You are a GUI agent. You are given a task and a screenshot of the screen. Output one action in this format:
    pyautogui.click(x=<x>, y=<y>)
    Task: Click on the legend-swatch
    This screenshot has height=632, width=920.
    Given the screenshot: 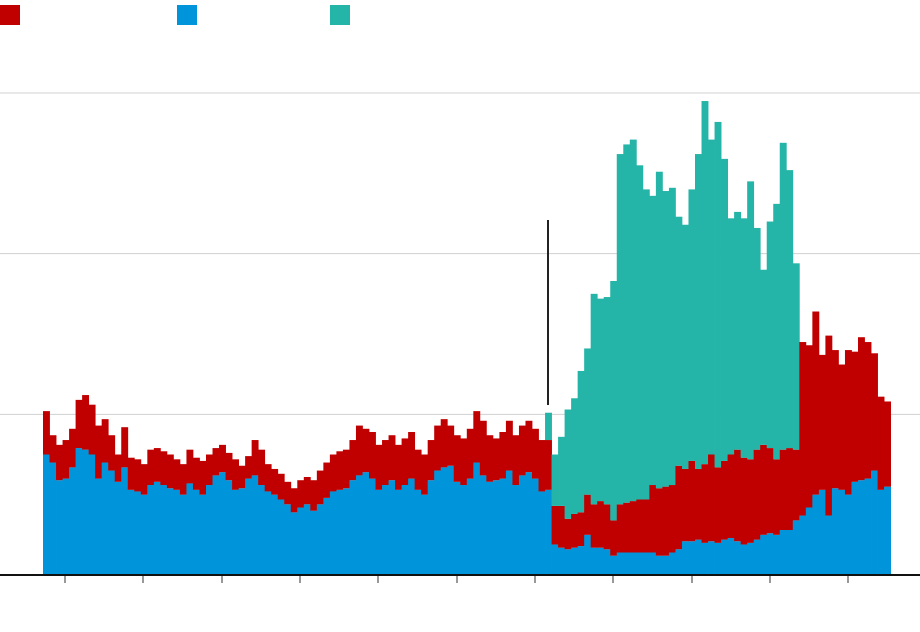 What is the action you would take?
    pyautogui.click(x=10, y=15)
    